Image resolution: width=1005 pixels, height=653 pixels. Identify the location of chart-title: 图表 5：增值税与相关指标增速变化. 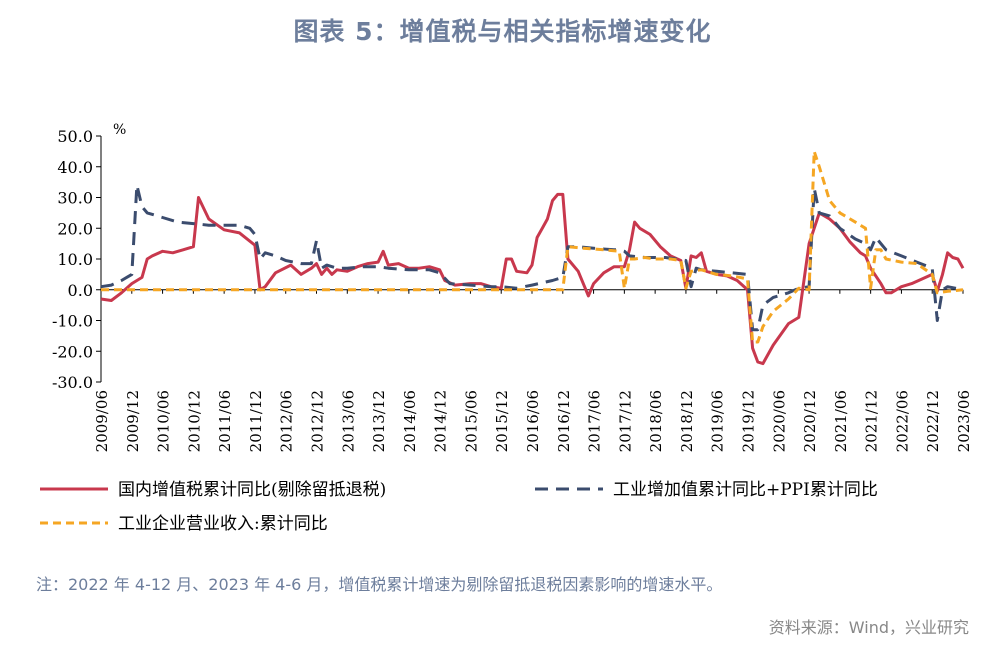
(502, 31).